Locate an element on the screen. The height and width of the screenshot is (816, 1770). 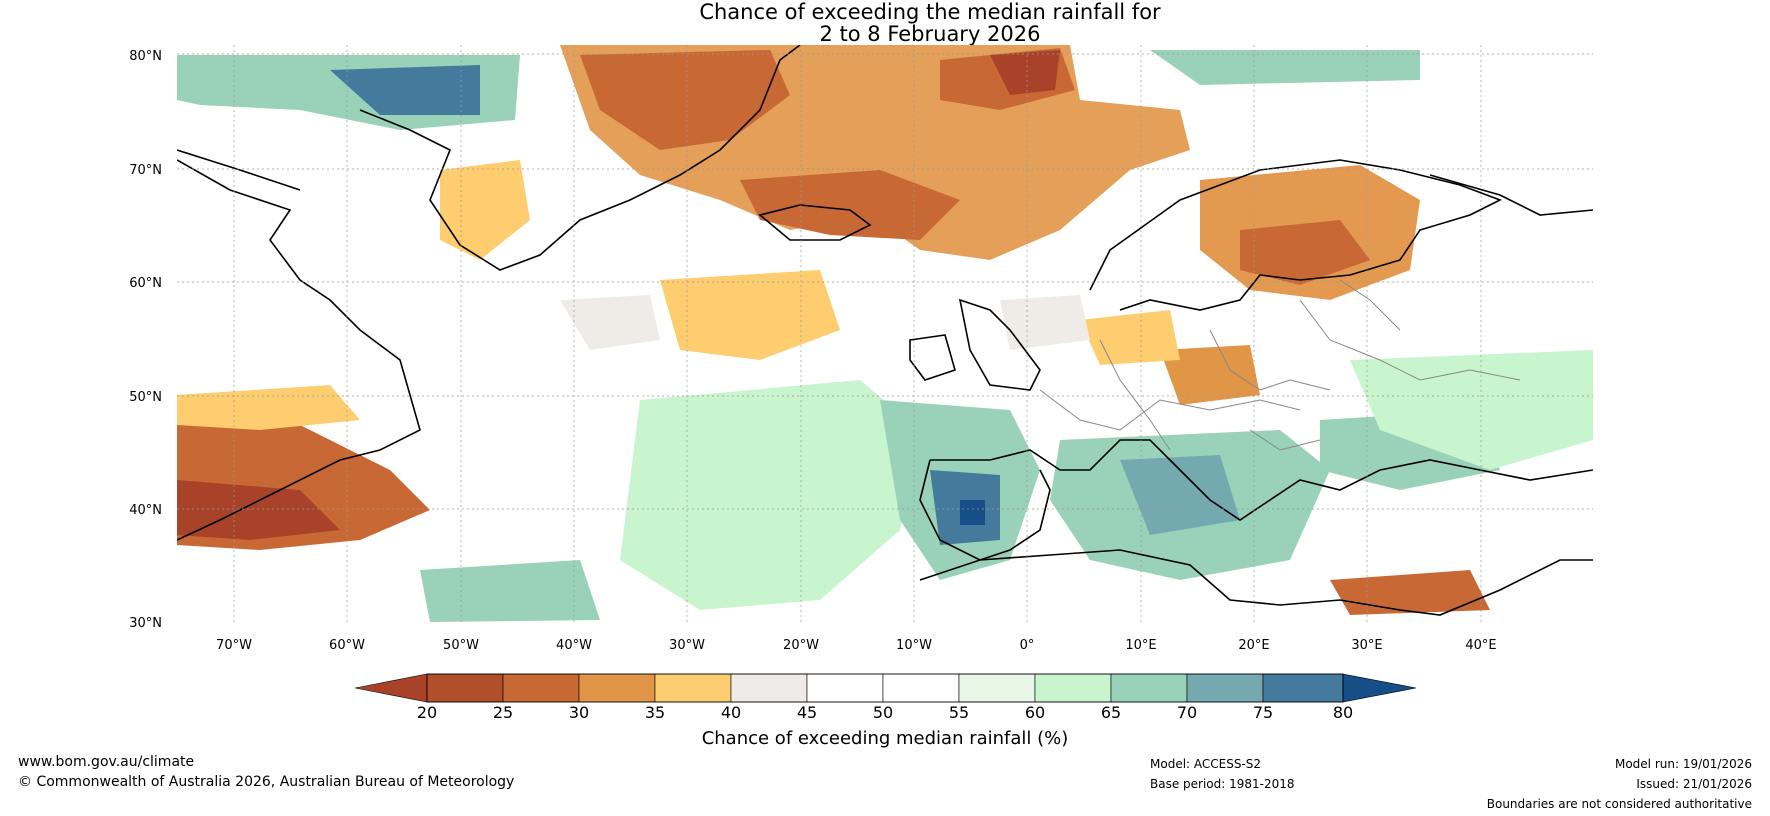
ireland-coast is located at coordinates (932, 357).